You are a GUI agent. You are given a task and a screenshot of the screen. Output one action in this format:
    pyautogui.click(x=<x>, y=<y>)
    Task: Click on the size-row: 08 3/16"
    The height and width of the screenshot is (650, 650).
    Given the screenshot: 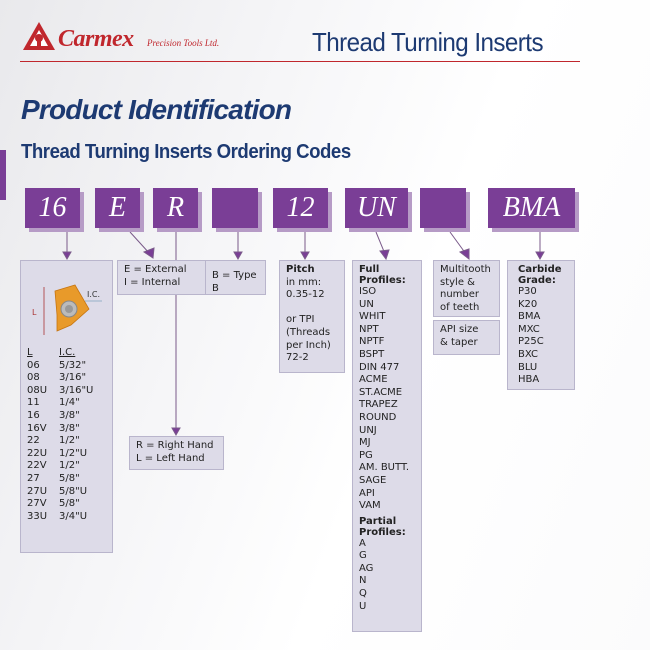 What is the action you would take?
    pyautogui.click(x=66, y=378)
    